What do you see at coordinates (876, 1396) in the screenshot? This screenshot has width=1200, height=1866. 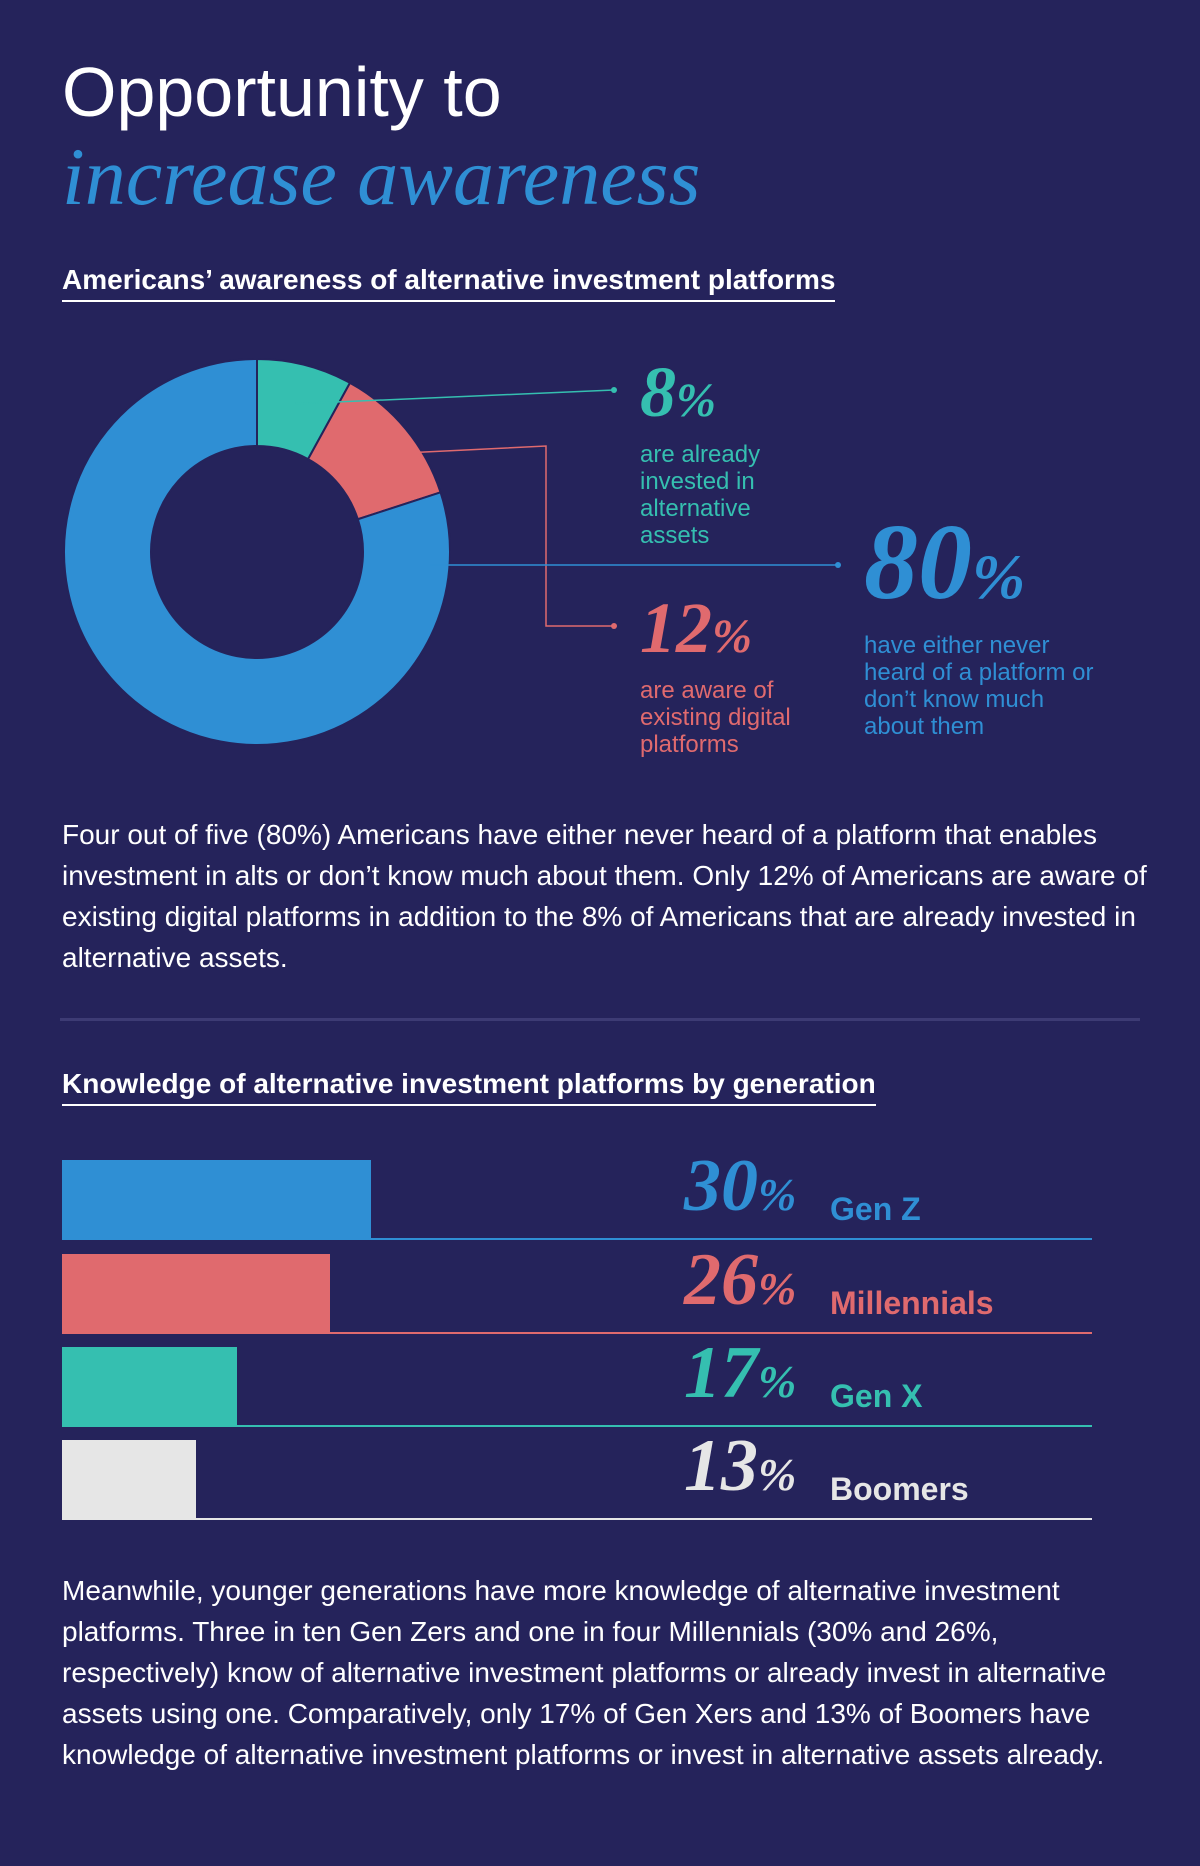 I see `bar-category-label: Gen X` at bounding box center [876, 1396].